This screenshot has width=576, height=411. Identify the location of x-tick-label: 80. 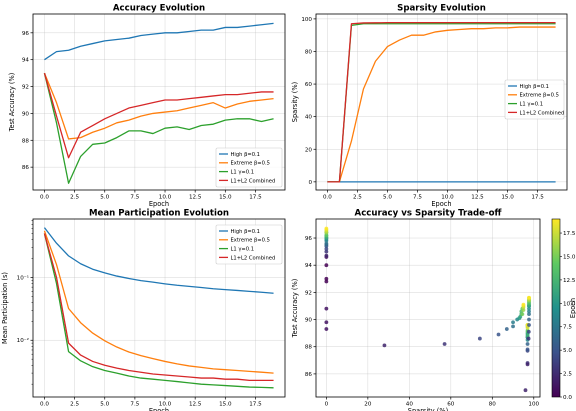
(493, 405).